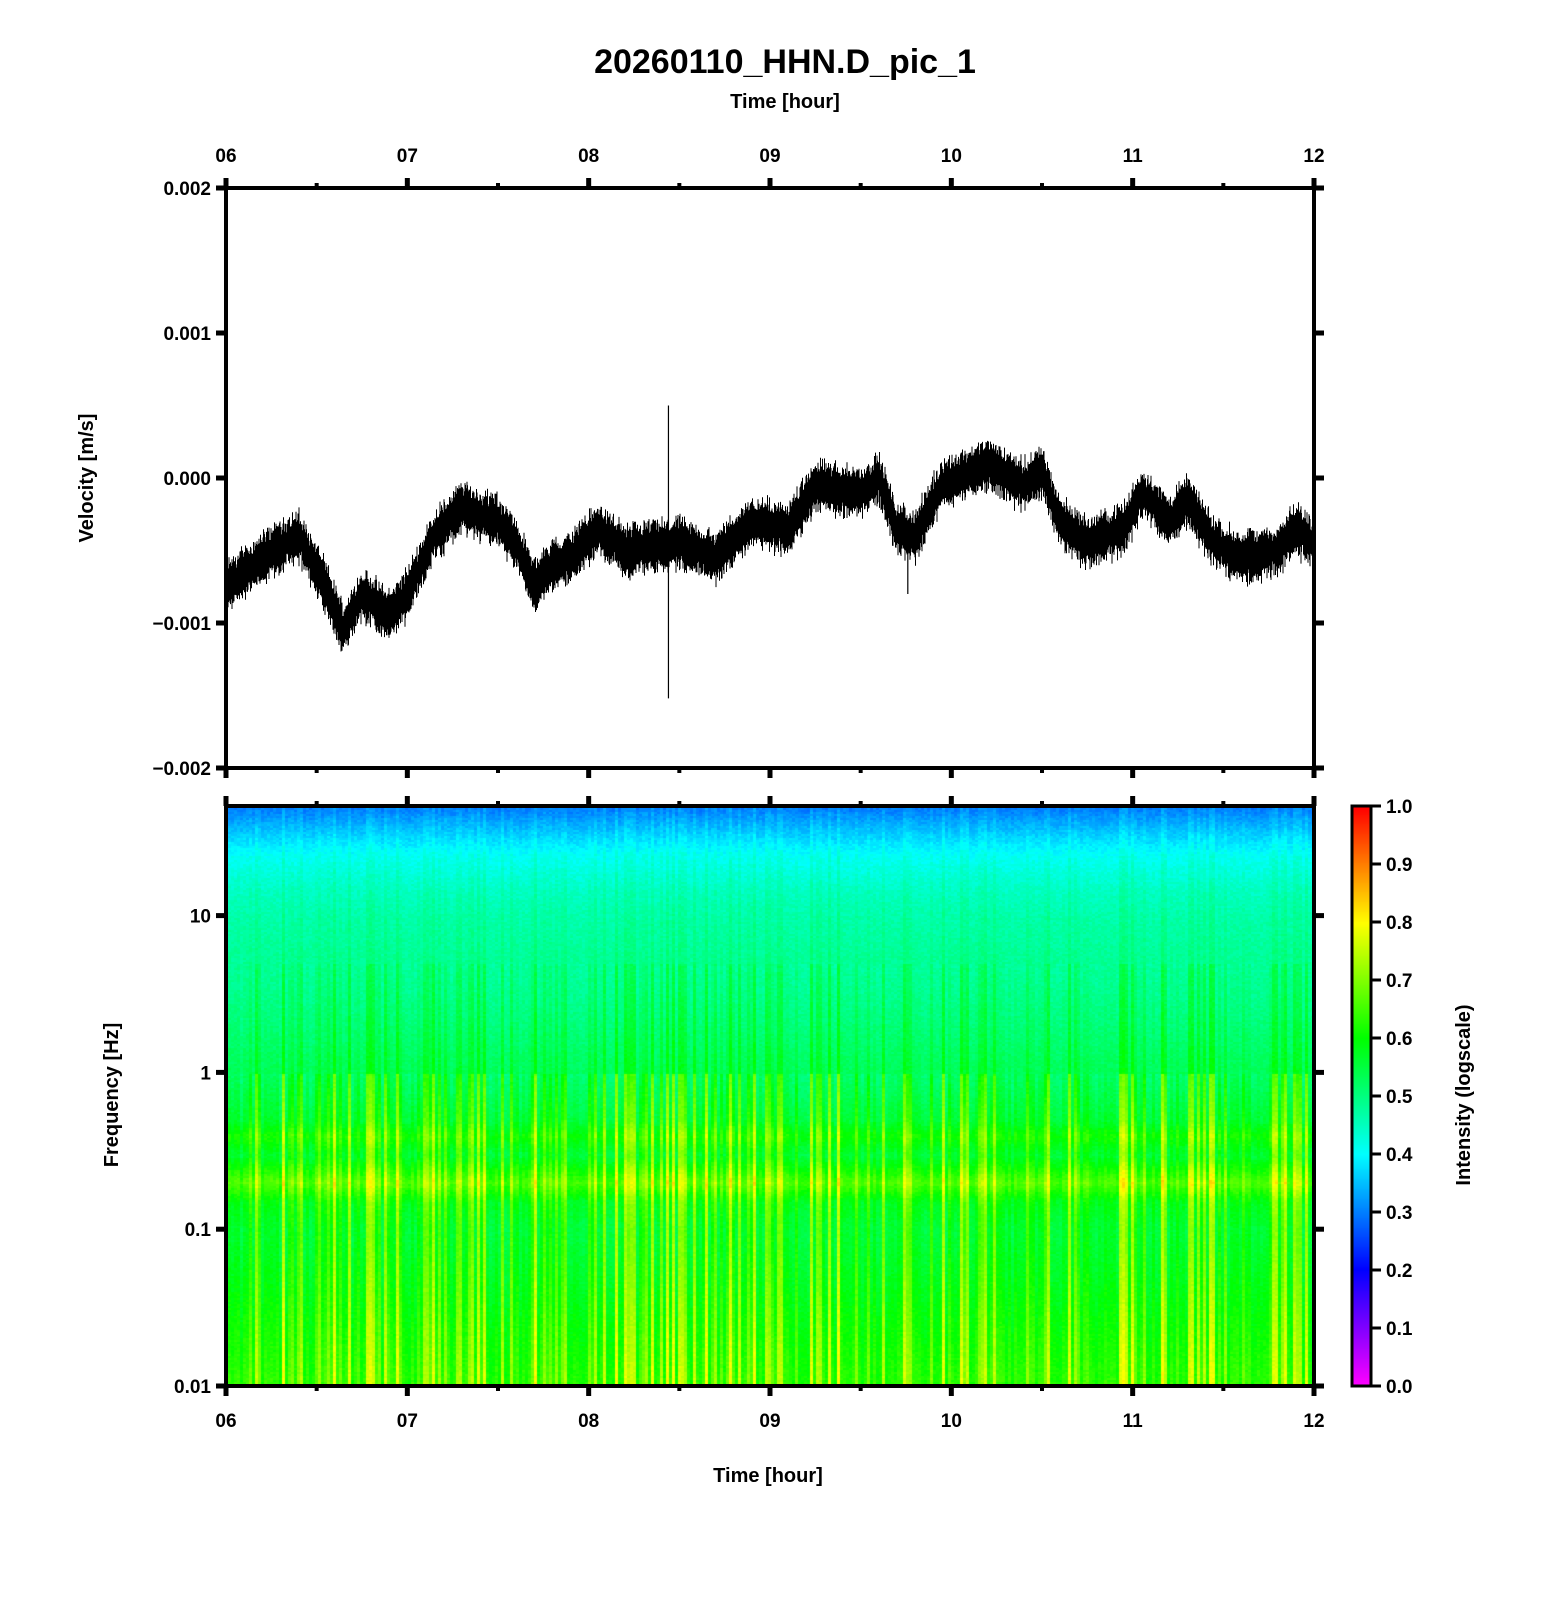 This screenshot has width=1556, height=1600. Describe the element at coordinates (200, 917) in the screenshot. I see `y-tick-label: 10` at that location.